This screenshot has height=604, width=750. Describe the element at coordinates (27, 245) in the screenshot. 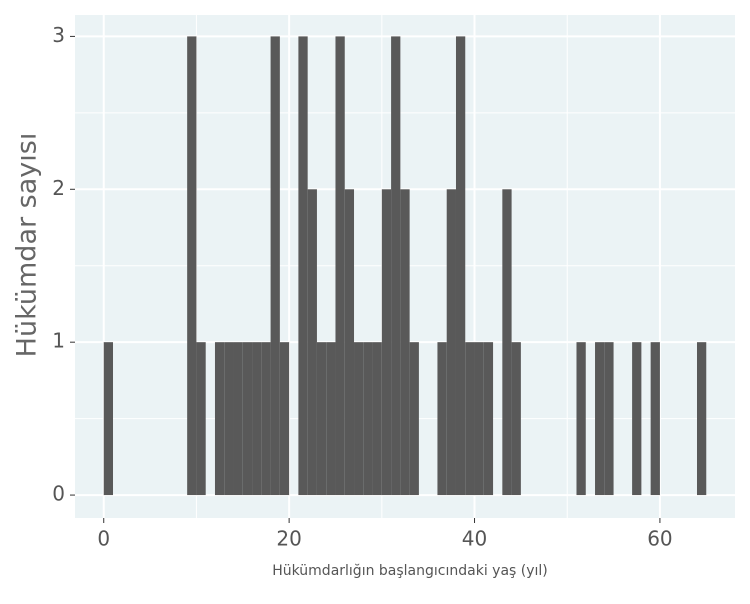

I see `y-axis-title: Hükümdar sayısı` at that location.